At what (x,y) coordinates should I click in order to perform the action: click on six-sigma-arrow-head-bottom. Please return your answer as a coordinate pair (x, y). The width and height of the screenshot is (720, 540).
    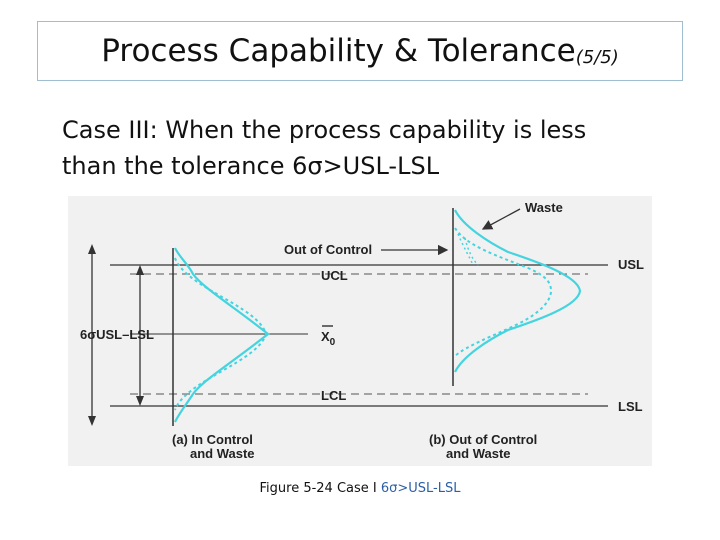
    Looking at the image, I should click on (92, 421).